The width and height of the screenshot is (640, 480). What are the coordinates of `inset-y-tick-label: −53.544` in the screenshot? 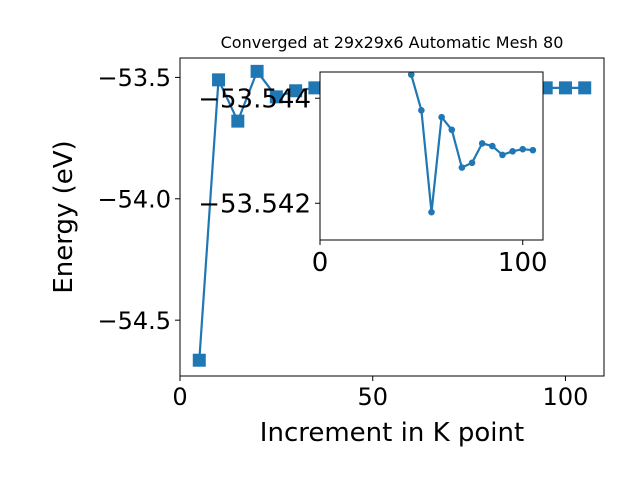 It's located at (254, 100).